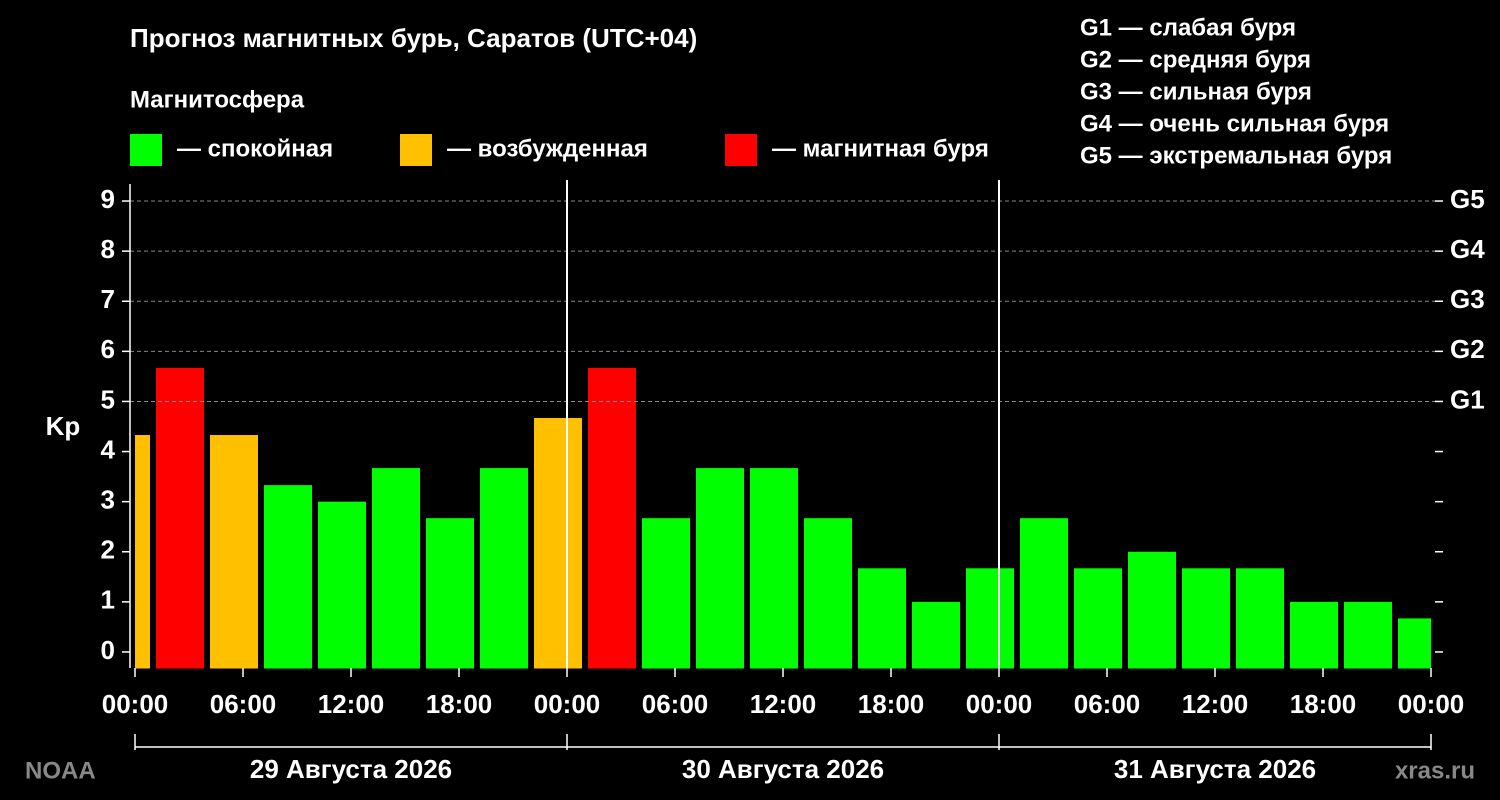 Image resolution: width=1500 pixels, height=800 pixels. Describe the element at coordinates (1467, 349) in the screenshot. I see `y2-tick-label: G2` at that location.